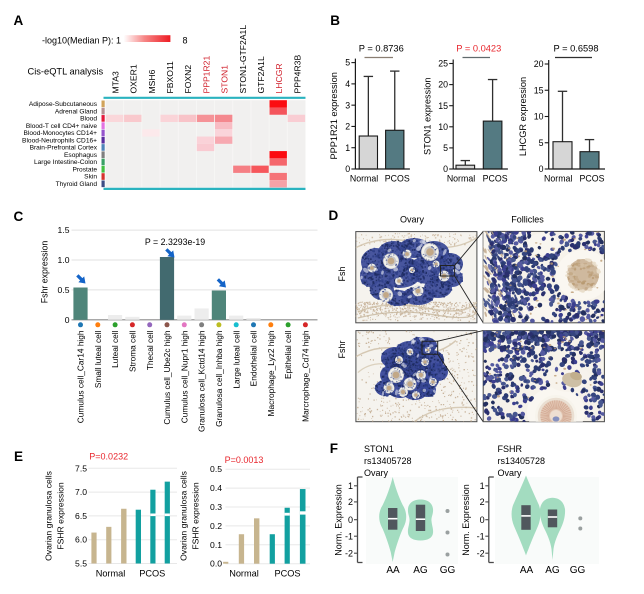 Image resolution: width=644 pixels, height=594 pixels. I want to click on svg-text: Esophagus, so click(81, 155).